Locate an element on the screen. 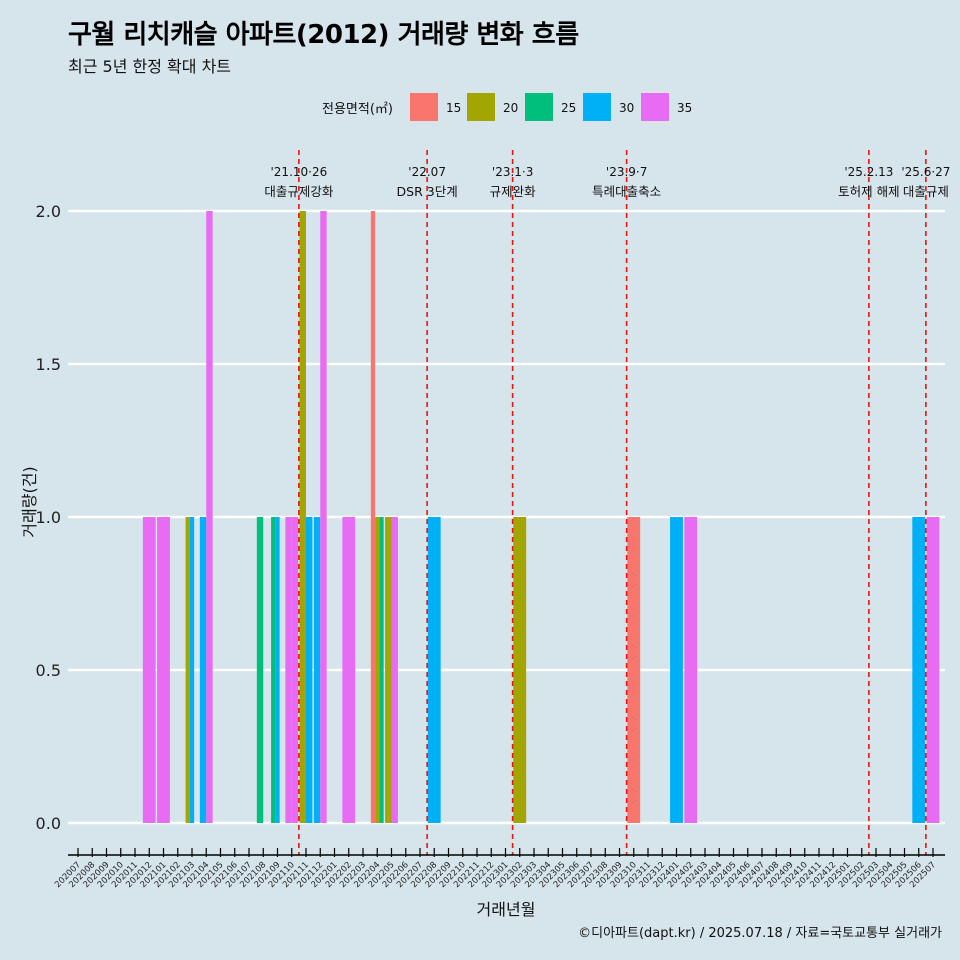 The height and width of the screenshot is (960, 960). legend-title: 전용면적(㎡) is located at coordinates (357, 109).